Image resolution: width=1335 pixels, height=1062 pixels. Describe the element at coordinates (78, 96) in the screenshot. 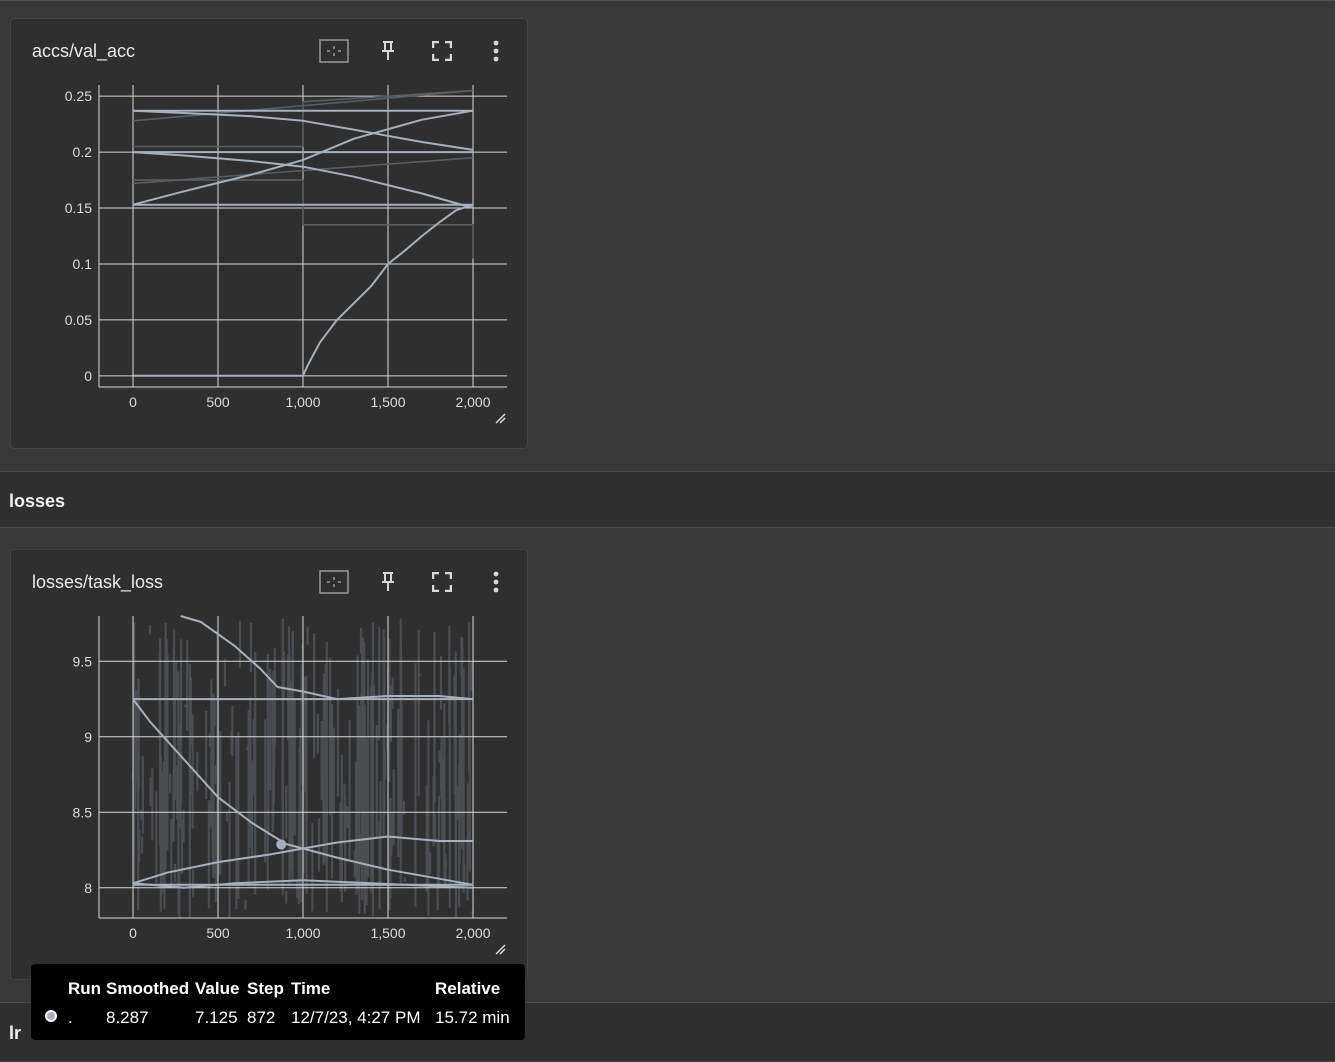

I see `y-tick-label: 0.25` at that location.